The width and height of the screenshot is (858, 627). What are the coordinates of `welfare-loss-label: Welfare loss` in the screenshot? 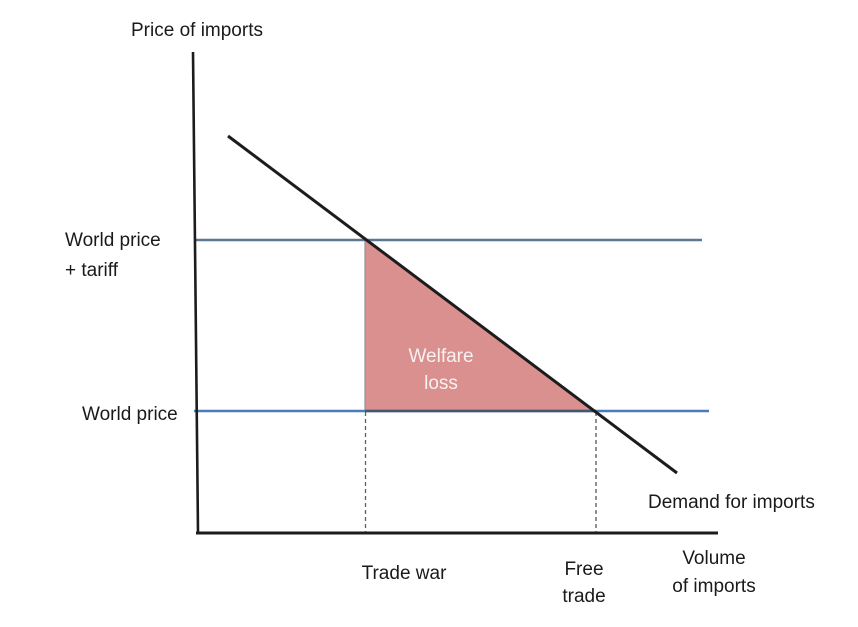 It's located at (441, 370).